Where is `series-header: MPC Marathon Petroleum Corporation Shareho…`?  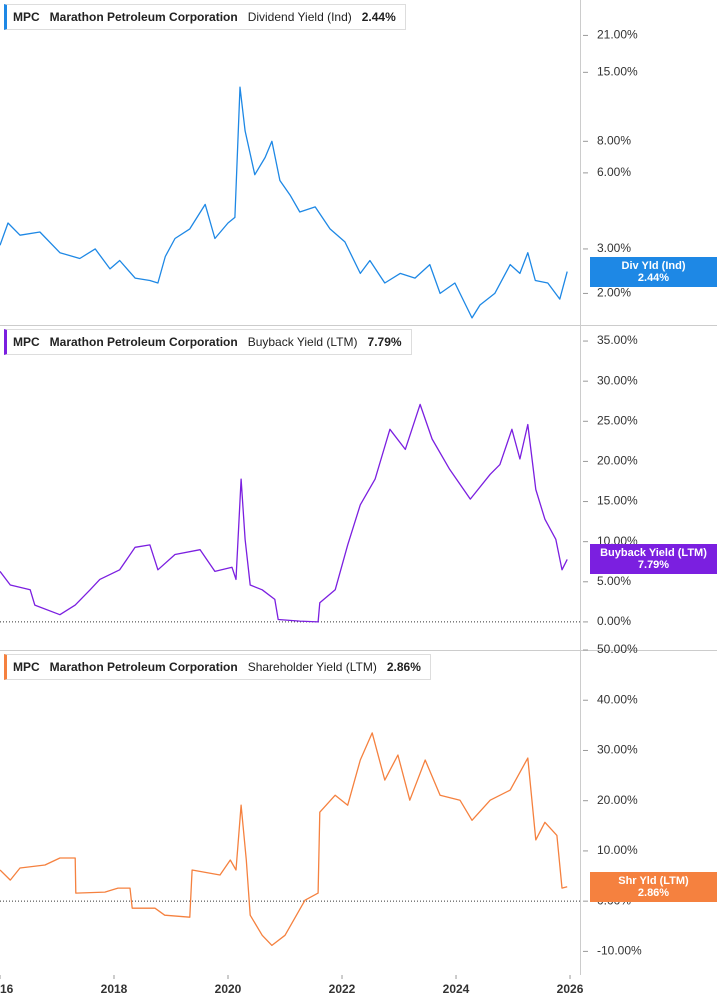 series-header: MPC Marathon Petroleum Corporation Shareho… is located at coordinates (217, 667).